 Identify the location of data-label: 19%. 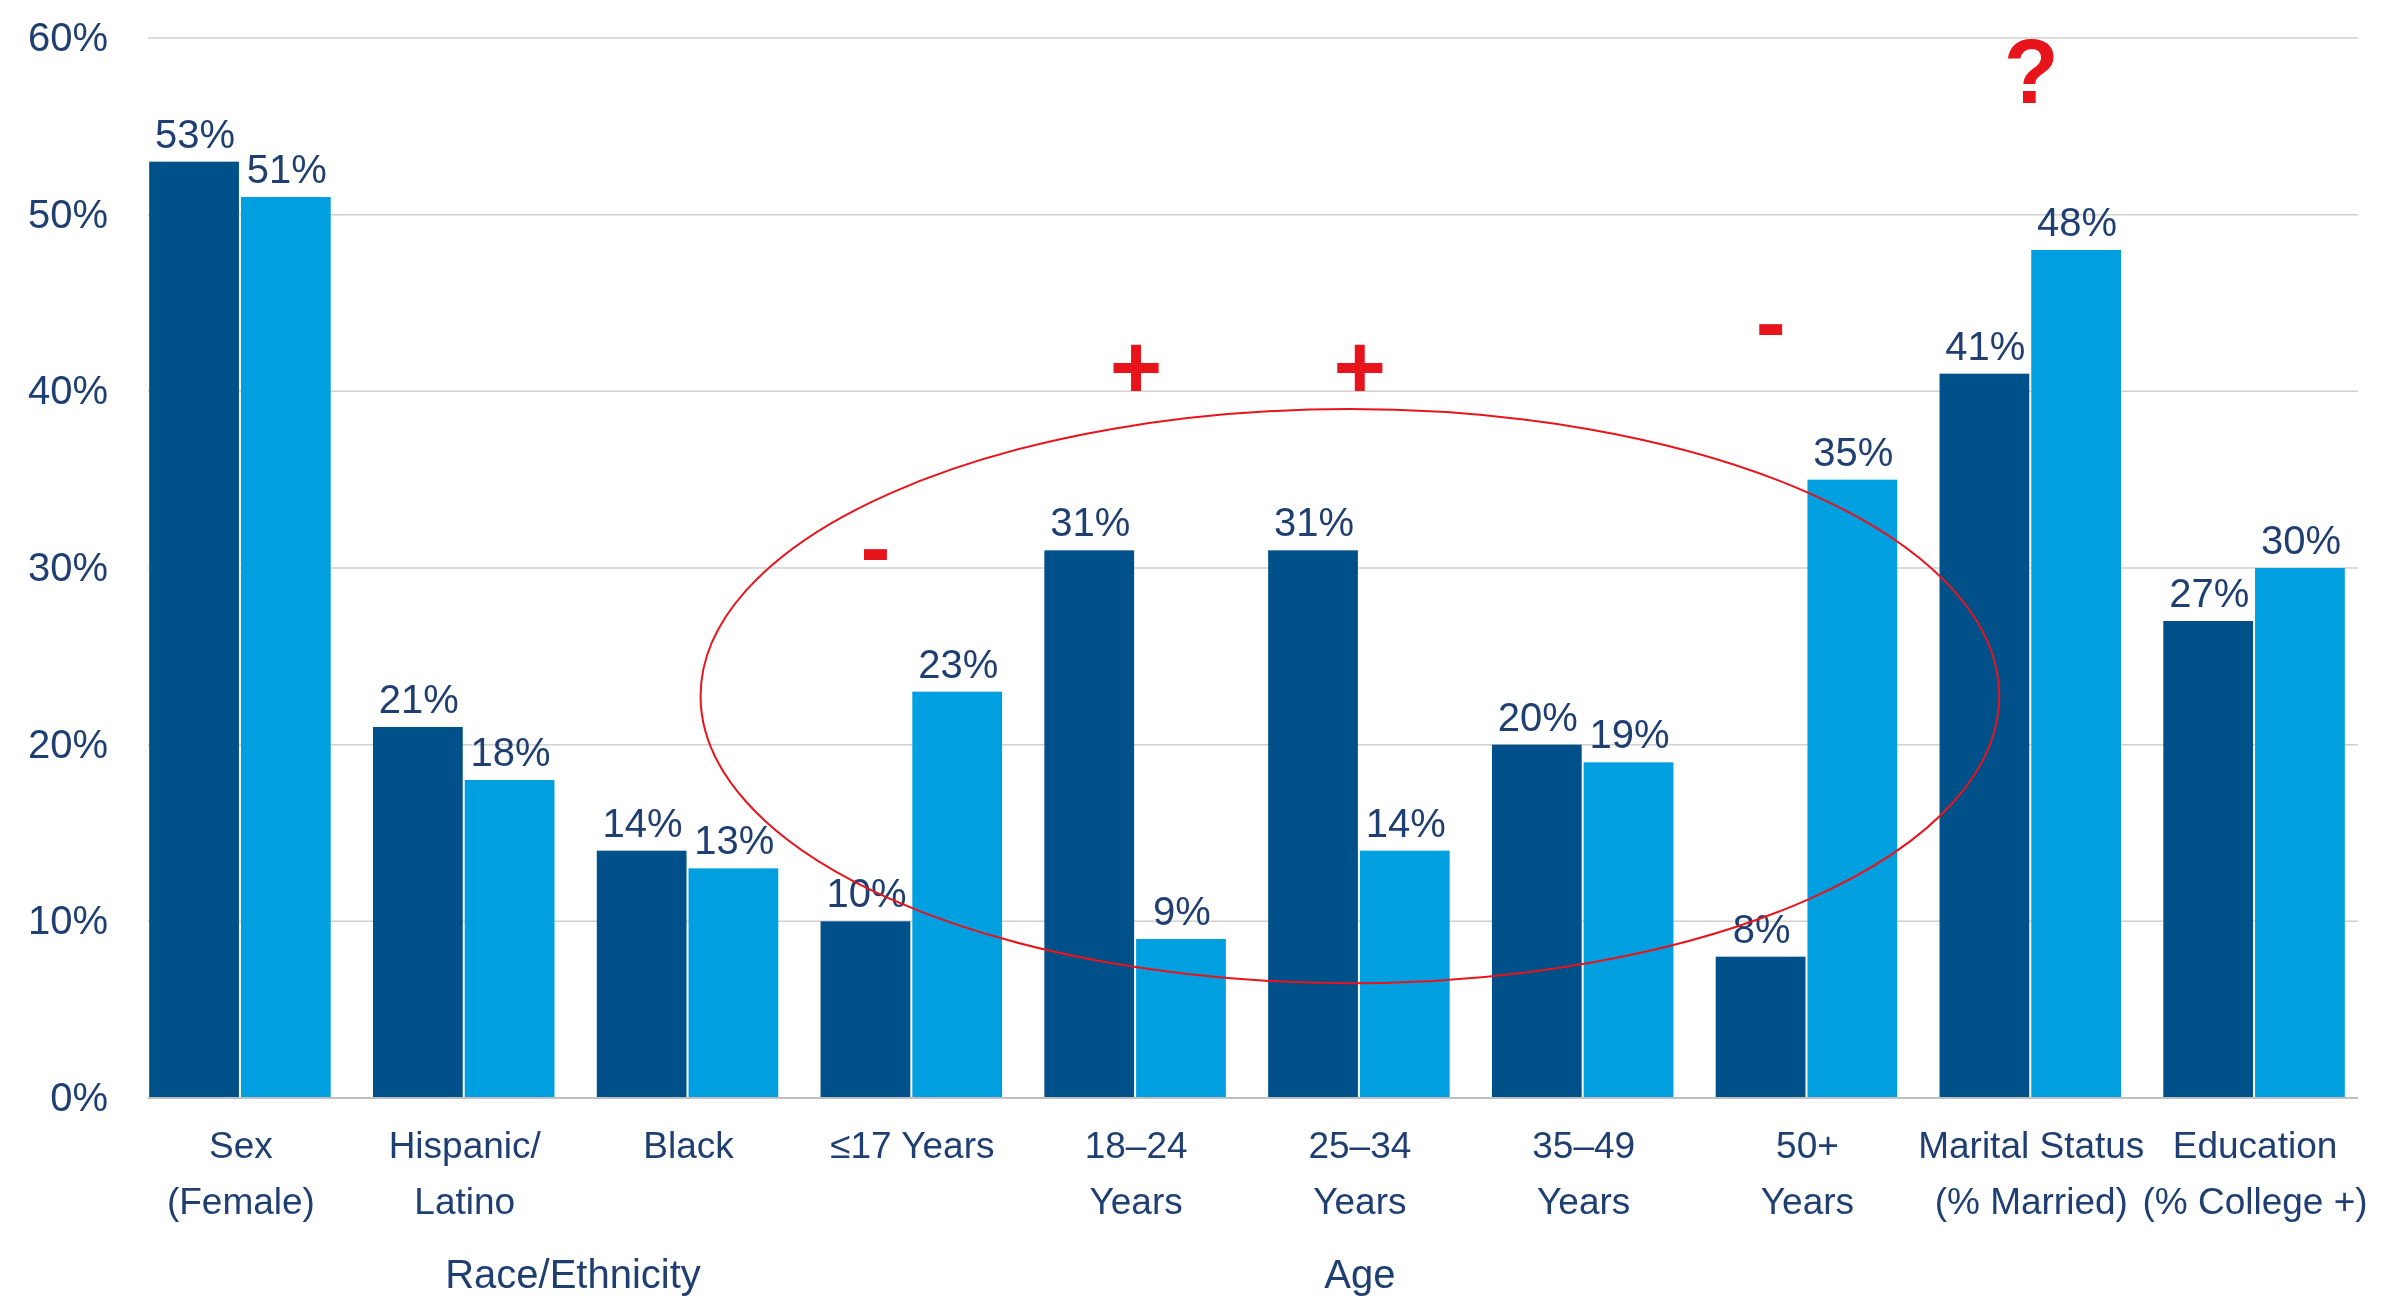
(1629, 734).